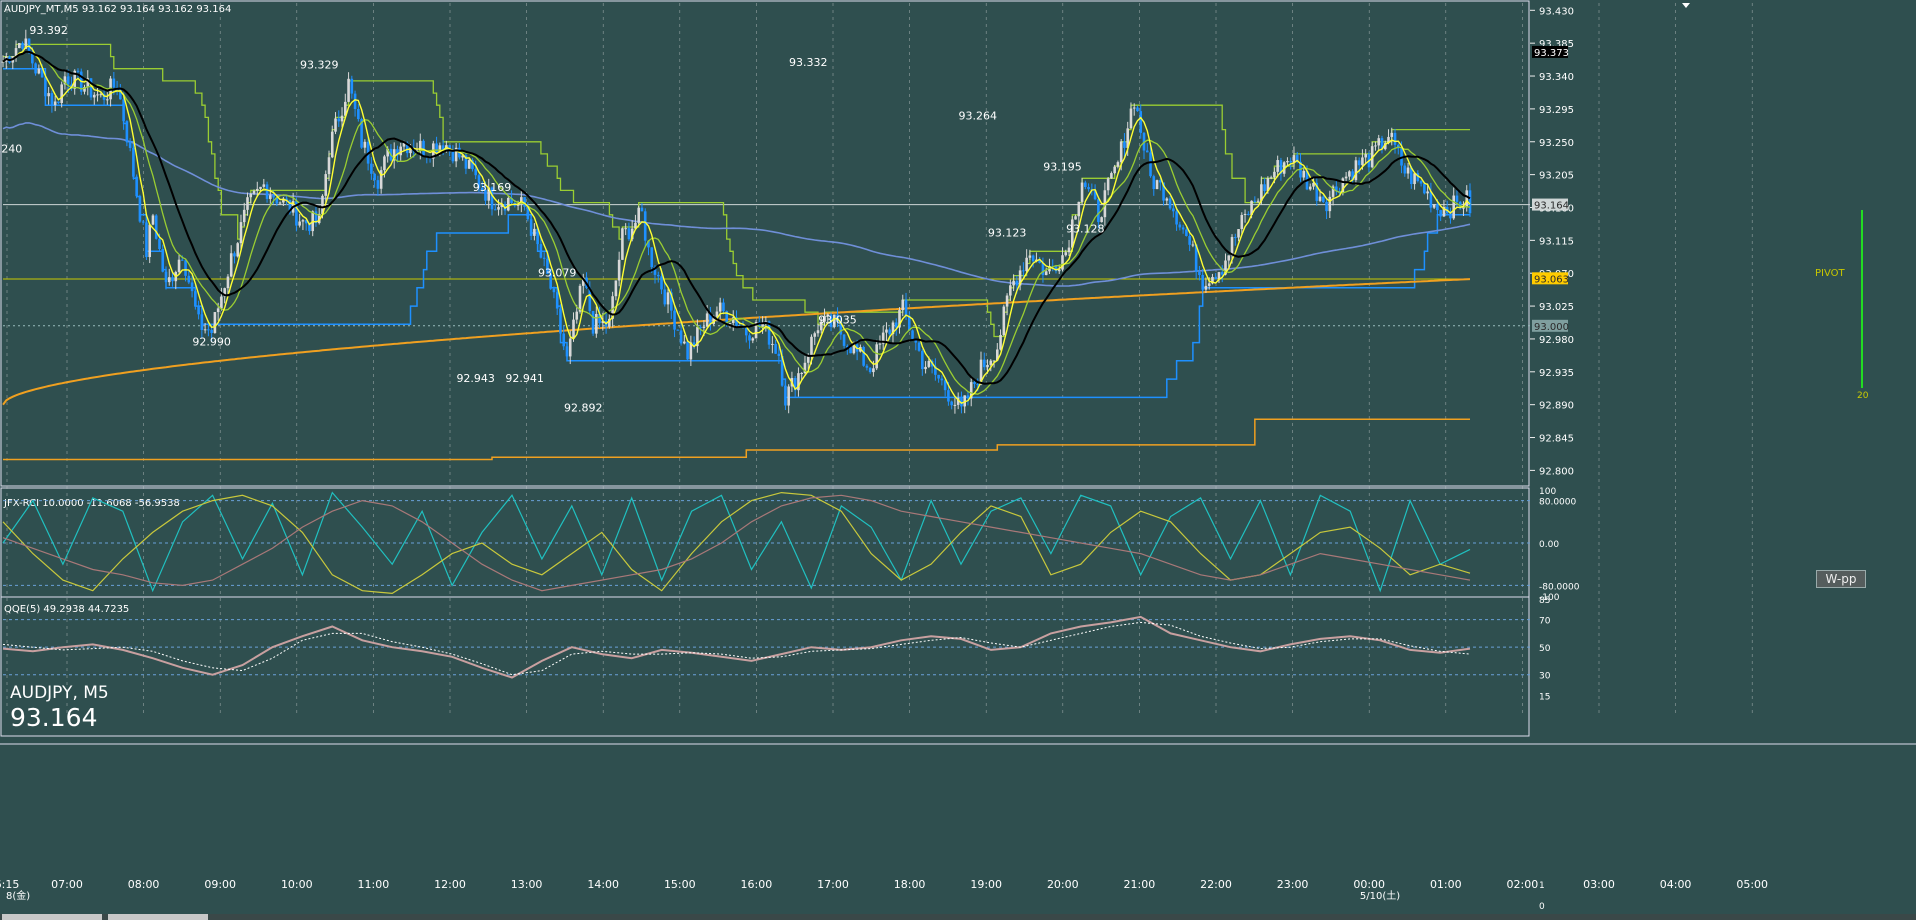  I want to click on qqe-y-label: 15, so click(1544, 697).